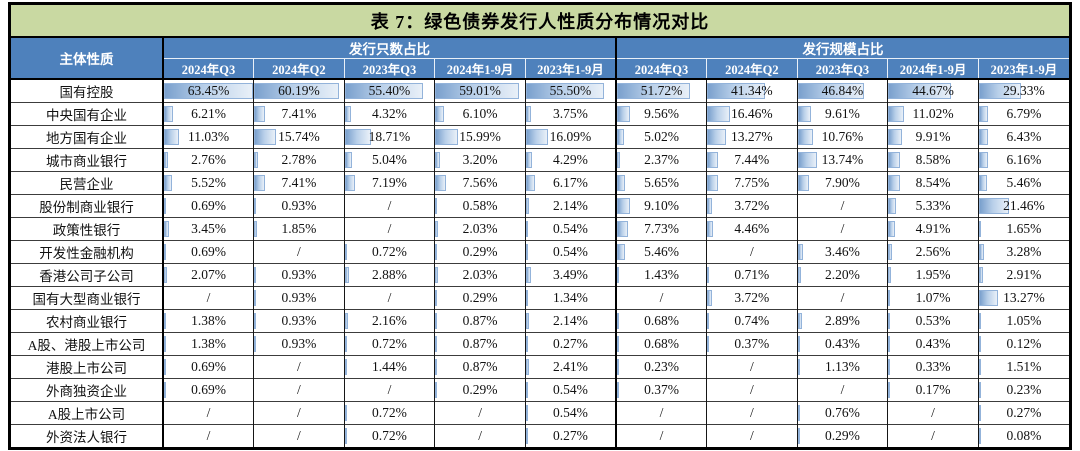  What do you see at coordinates (570, 297) in the screenshot?
I see `cell-value: 1.34%` at bounding box center [570, 297].